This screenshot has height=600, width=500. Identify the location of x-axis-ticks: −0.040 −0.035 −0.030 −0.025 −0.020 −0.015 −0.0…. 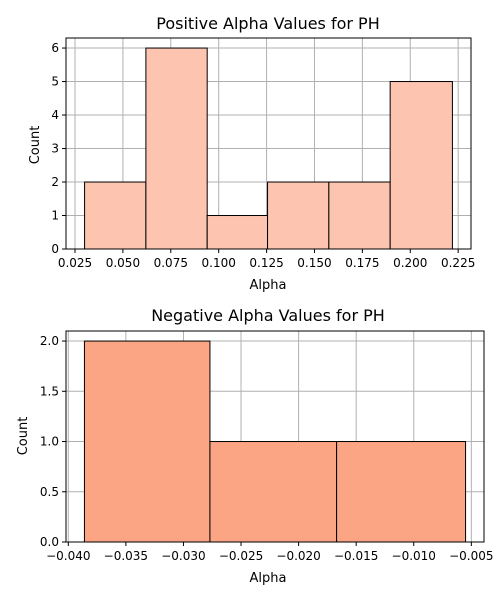
(270, 552).